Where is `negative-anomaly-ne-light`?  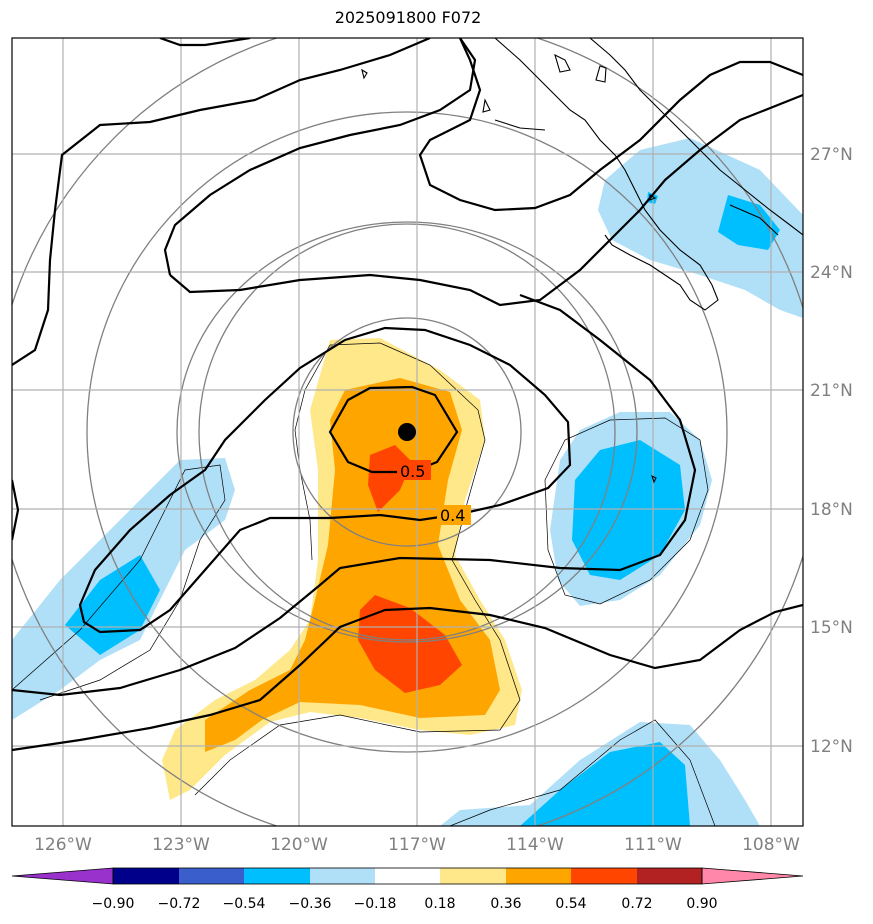
negative-anomaly-ne-light is located at coordinates (700, 228).